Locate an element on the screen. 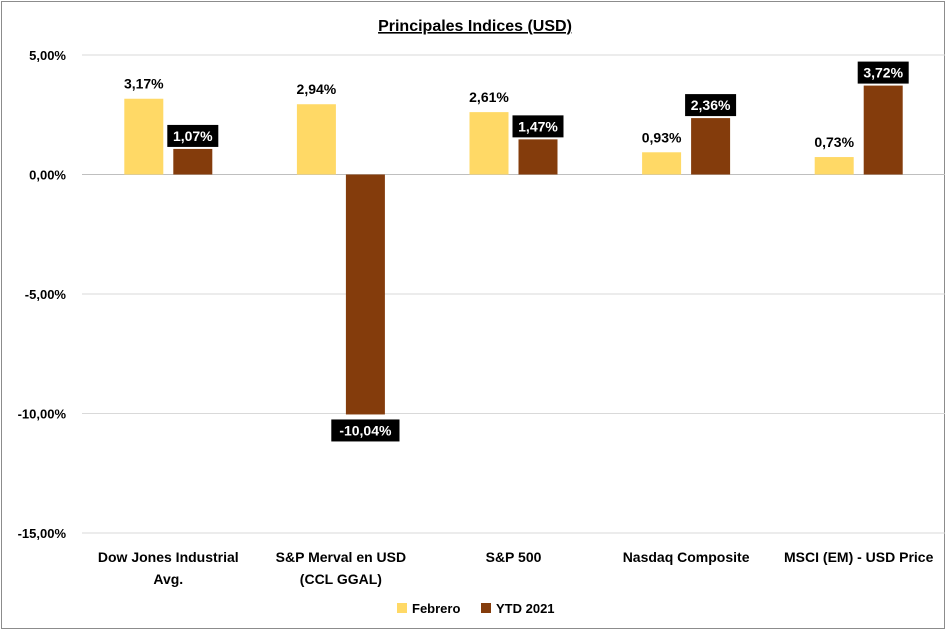  data-label: -10,04% is located at coordinates (365, 430).